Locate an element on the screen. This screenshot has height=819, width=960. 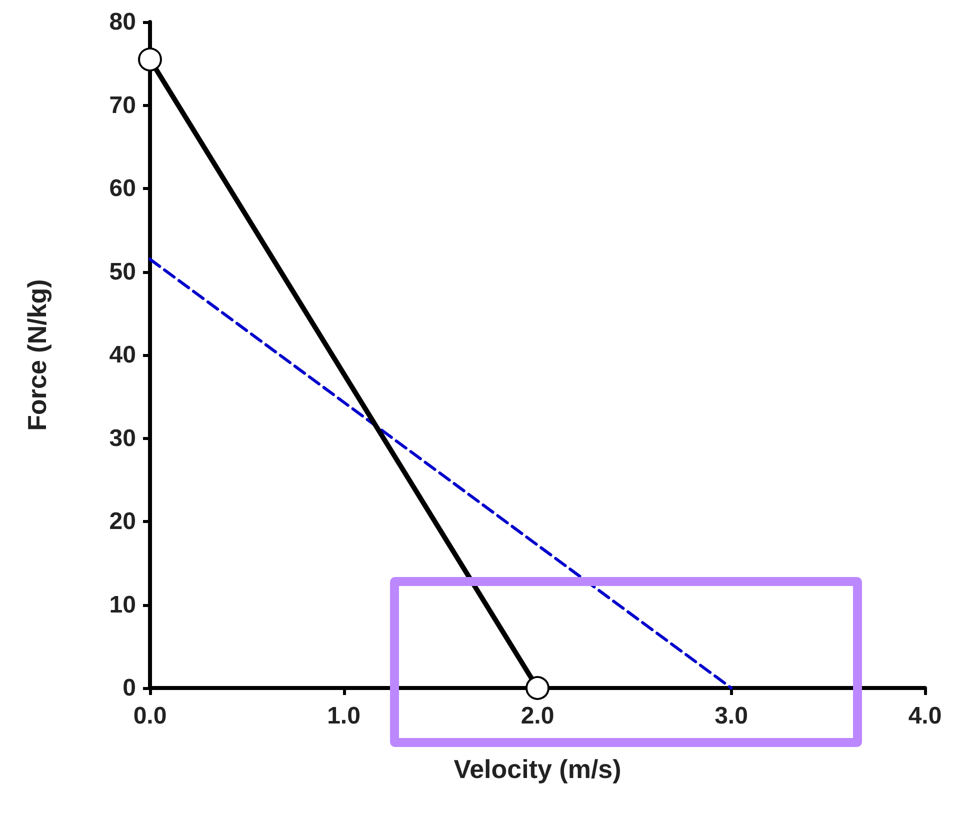
y-tick-label: 60 is located at coordinates (122, 188).